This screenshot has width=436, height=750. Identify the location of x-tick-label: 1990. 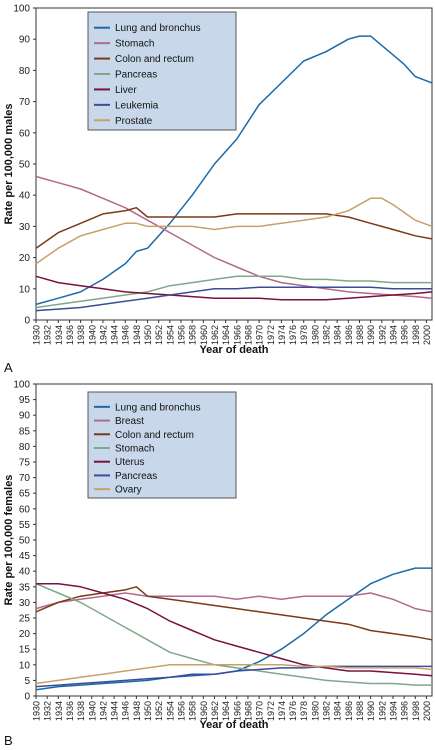
(371, 711).